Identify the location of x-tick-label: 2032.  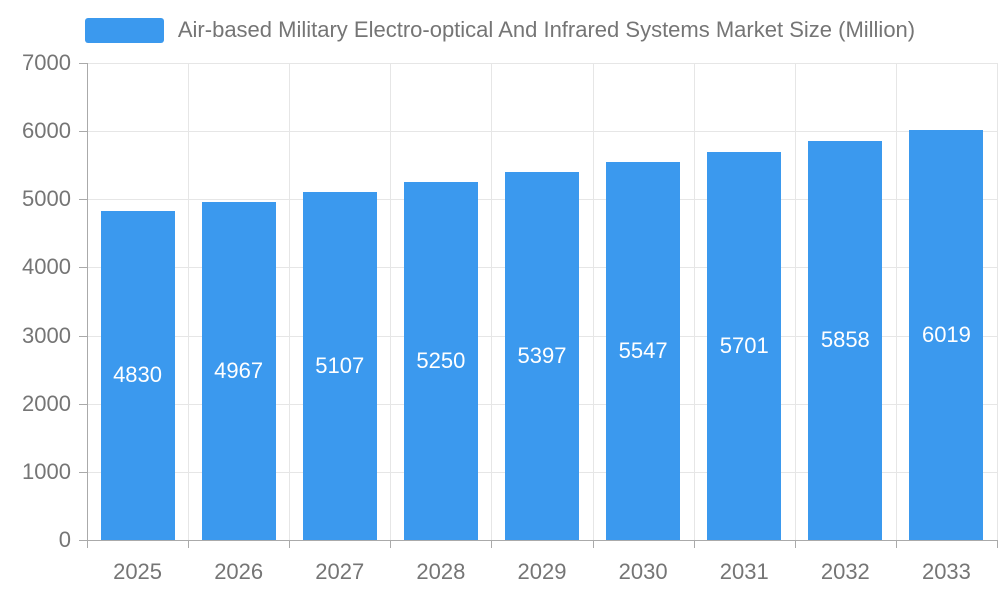
(845, 571).